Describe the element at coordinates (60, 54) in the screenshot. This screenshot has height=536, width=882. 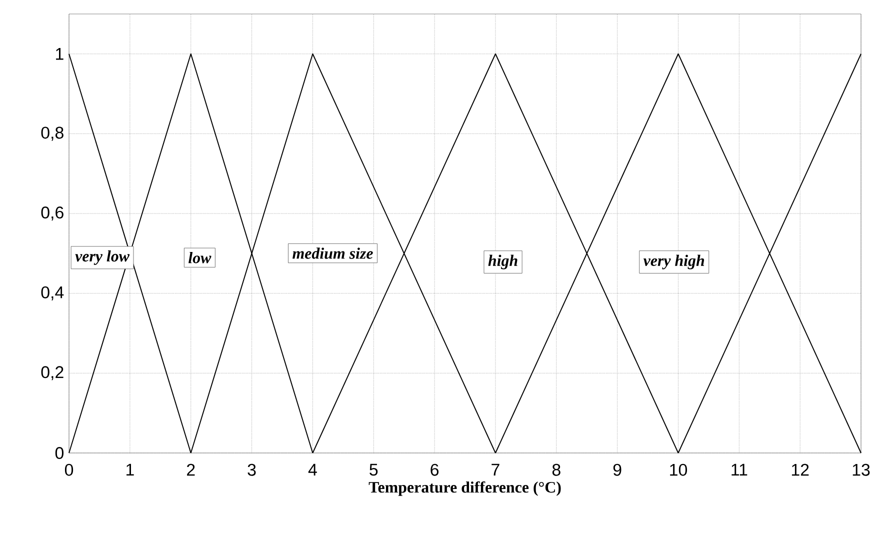
I see `y-tick-label: 1` at that location.